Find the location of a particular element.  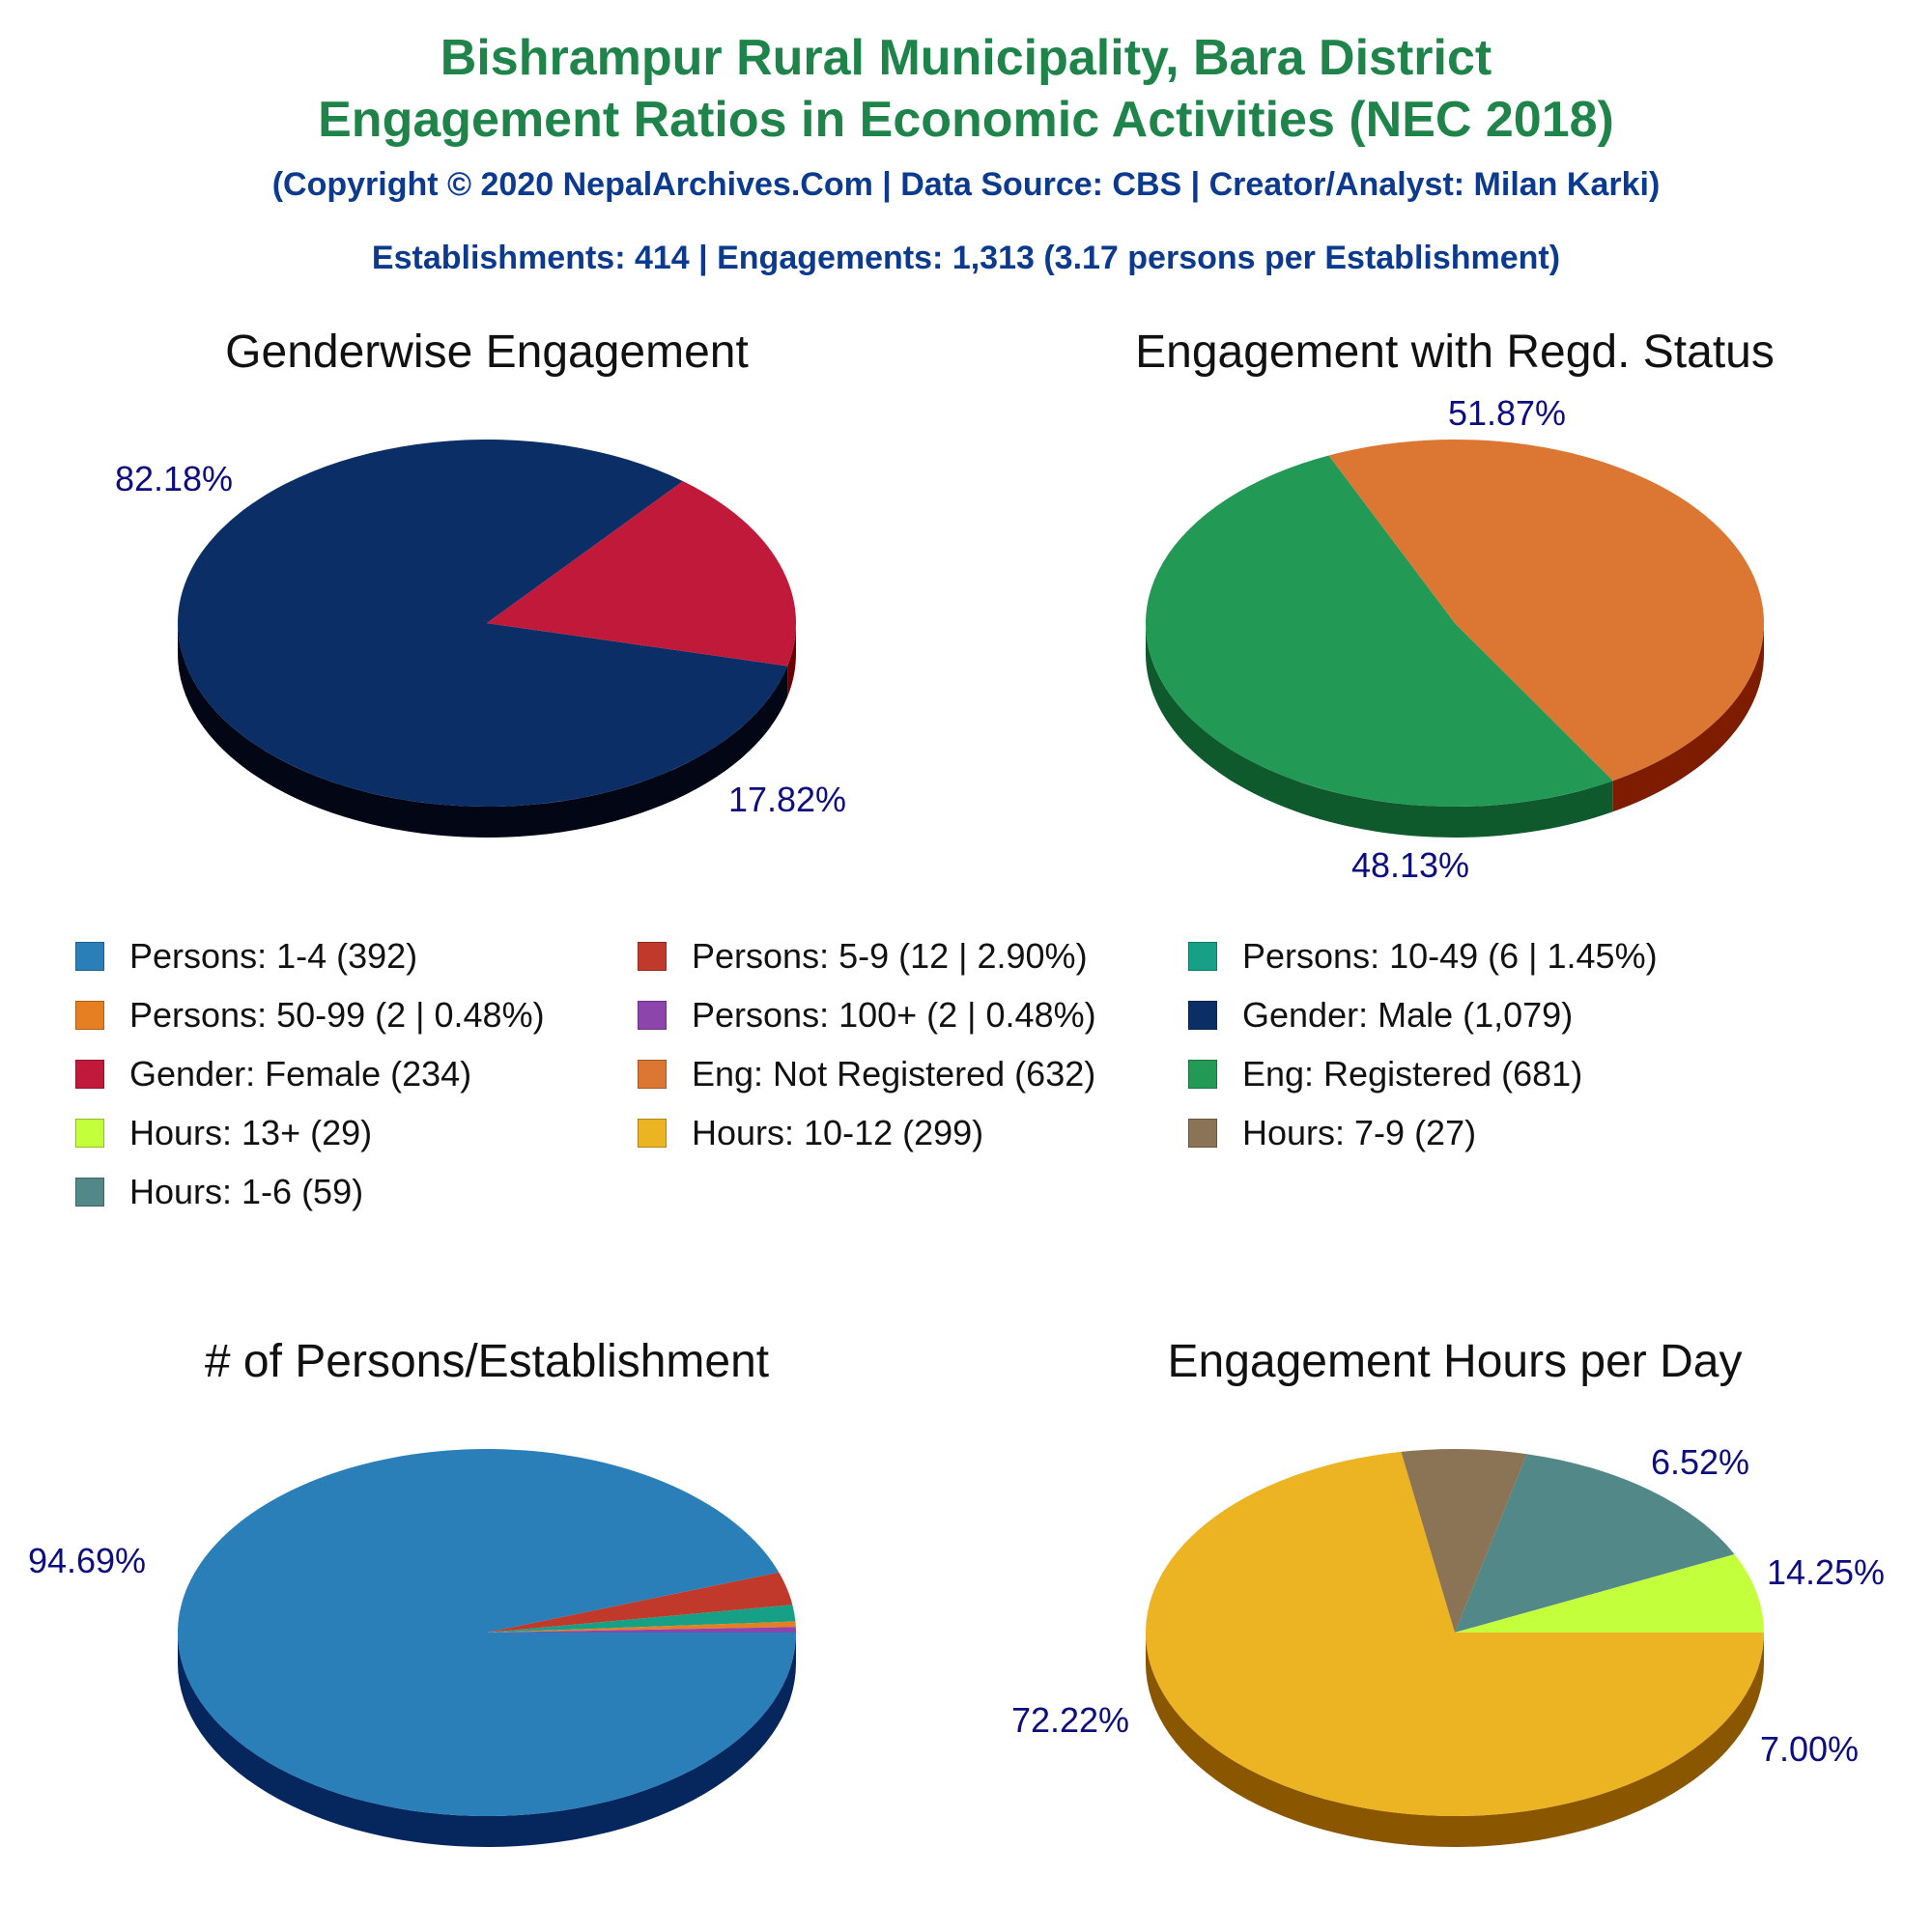

pie-chart: # of Persons/Establishment 94.69% is located at coordinates (412, 1591).